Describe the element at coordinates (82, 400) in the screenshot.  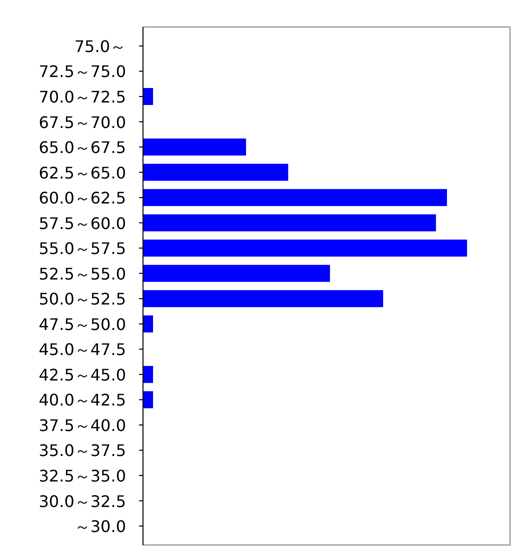
I see `y-tick-label: 40.0～42.5` at that location.